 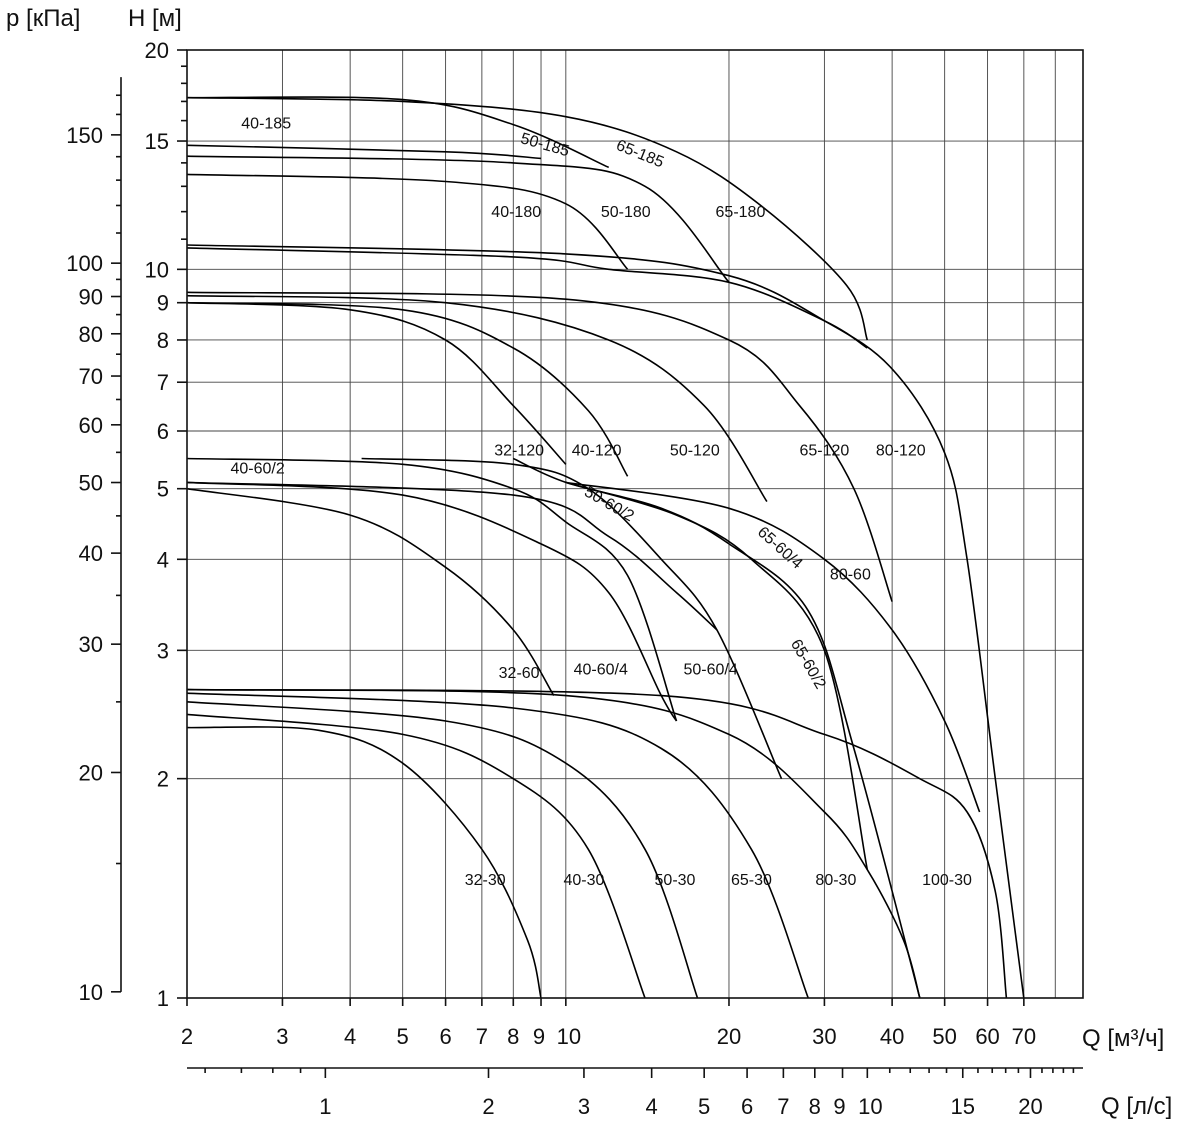 I want to click on x-tick-label: 2, so click(x=187, y=1036).